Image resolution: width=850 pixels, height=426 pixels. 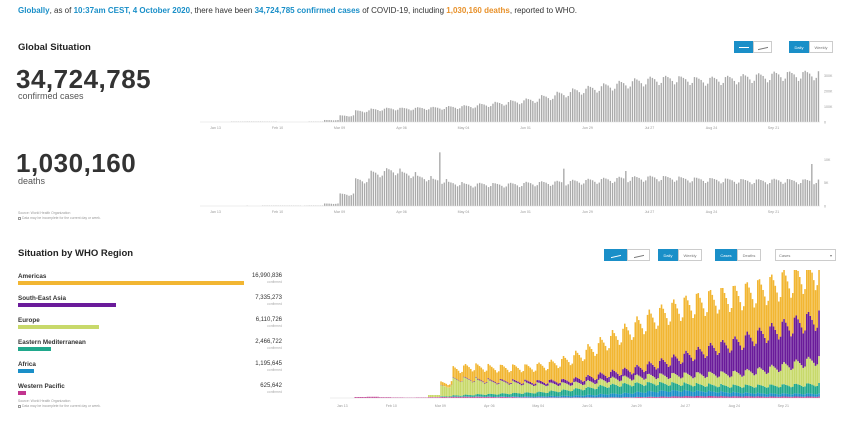 I want to click on region-row: South-East Asia 7,335,273 confirmed, so click(x=150, y=305).